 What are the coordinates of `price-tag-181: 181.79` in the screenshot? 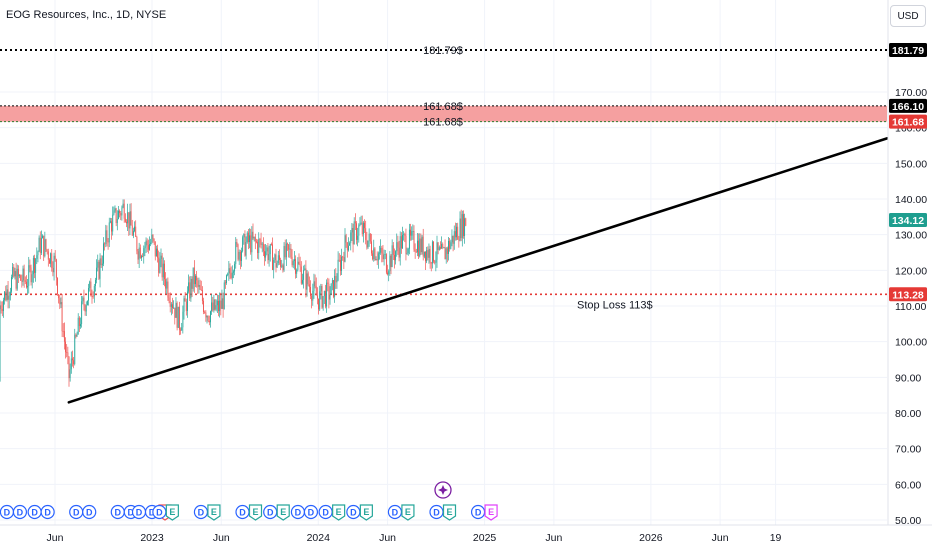 It's located at (908, 49).